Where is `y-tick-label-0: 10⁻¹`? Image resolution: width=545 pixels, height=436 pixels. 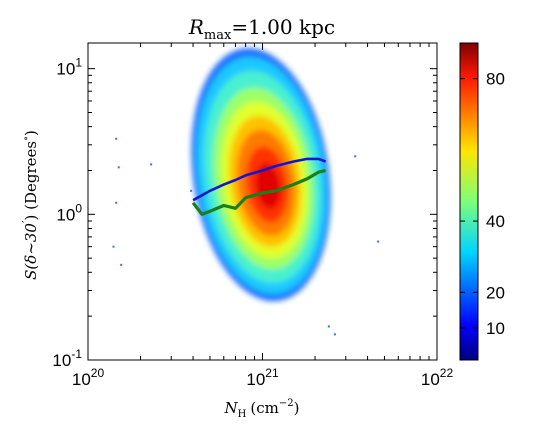
y-tick-label-0: 10⁻¹ is located at coordinates (67, 358).